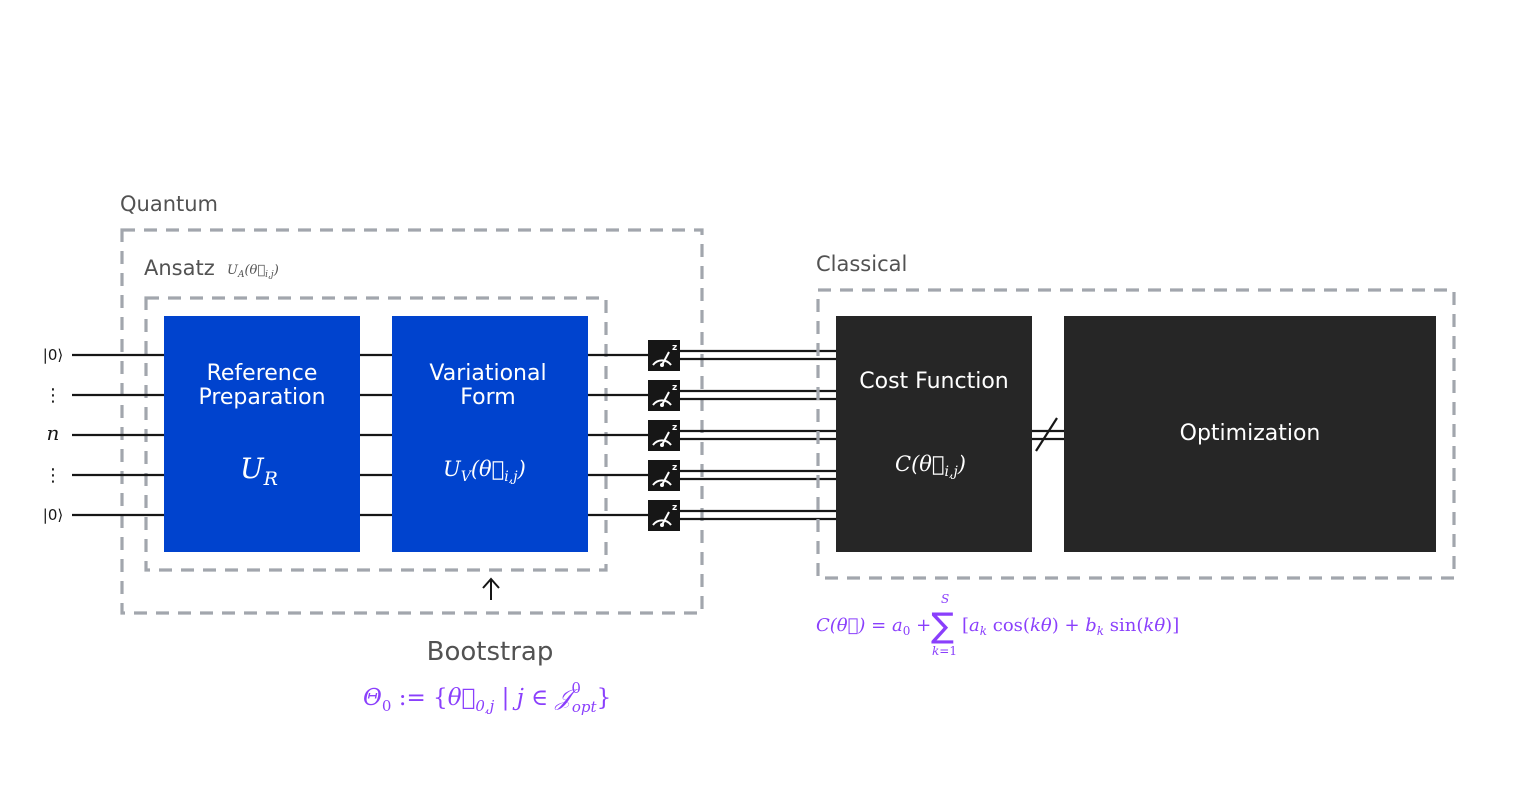 The width and height of the screenshot is (1520, 812). I want to click on variational-form-title-line2: Form, so click(487, 397).